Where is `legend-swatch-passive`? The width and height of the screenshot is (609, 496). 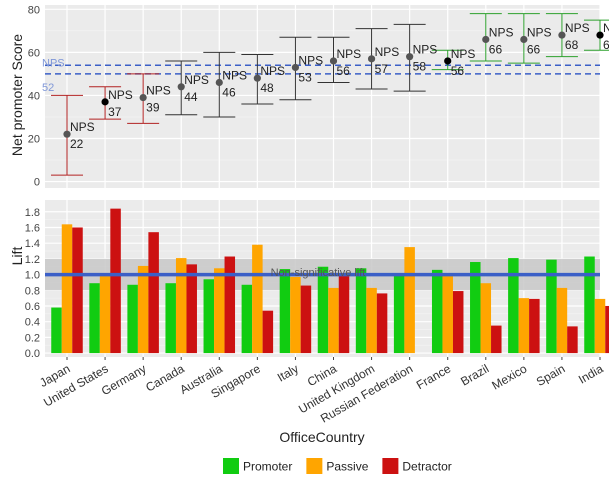 legend-swatch-passive is located at coordinates (314, 466).